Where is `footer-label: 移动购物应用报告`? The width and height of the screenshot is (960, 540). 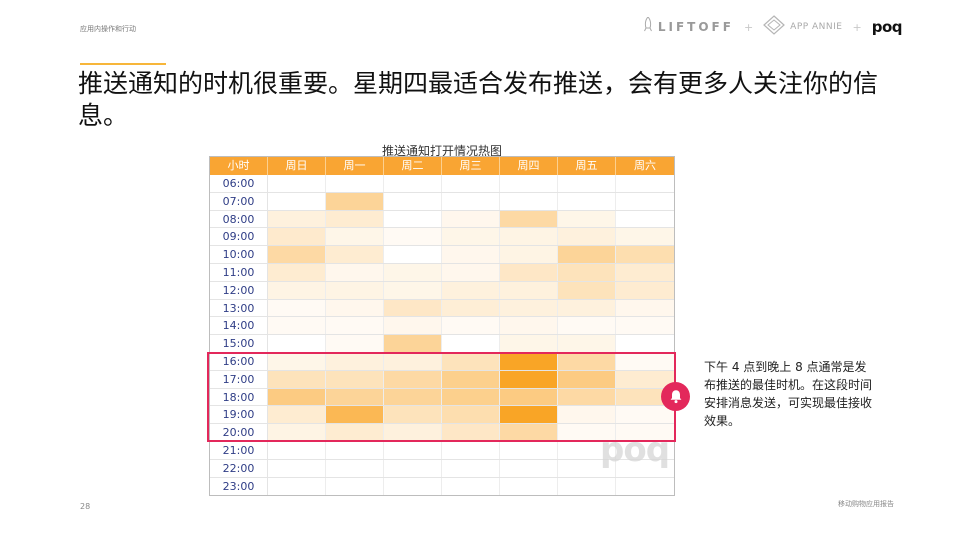 footer-label: 移动购物应用报告 is located at coordinates (866, 504).